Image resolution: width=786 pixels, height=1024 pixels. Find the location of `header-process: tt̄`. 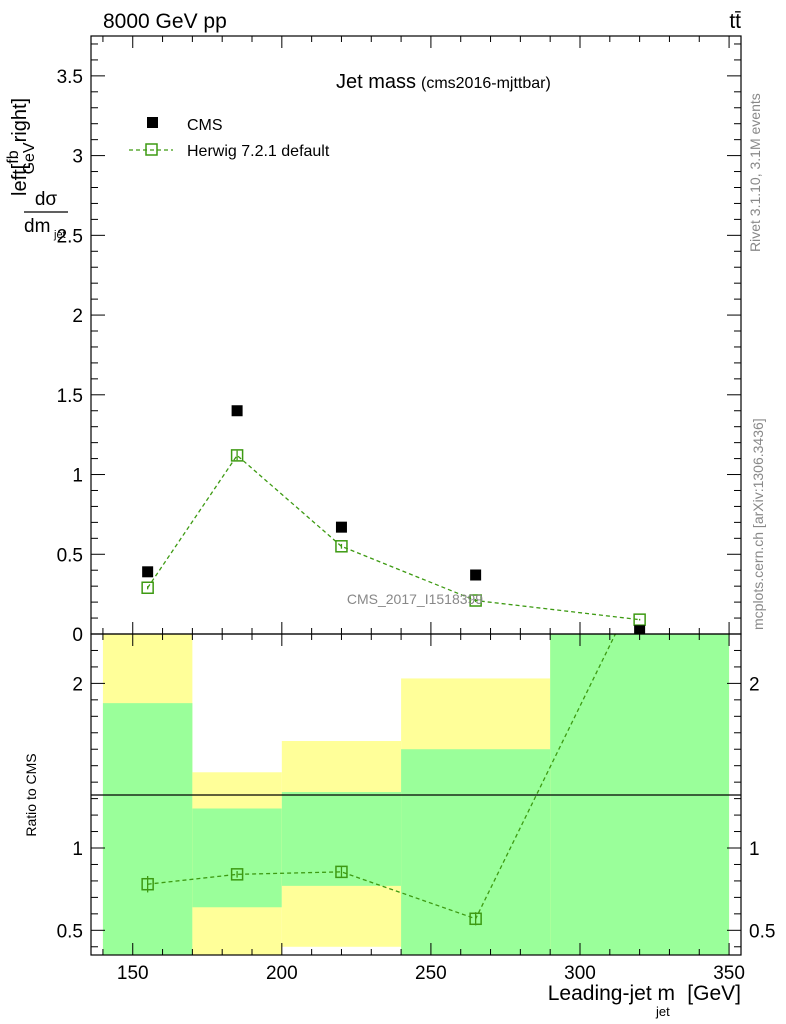

header-process: tt̄ is located at coordinates (735, 21).